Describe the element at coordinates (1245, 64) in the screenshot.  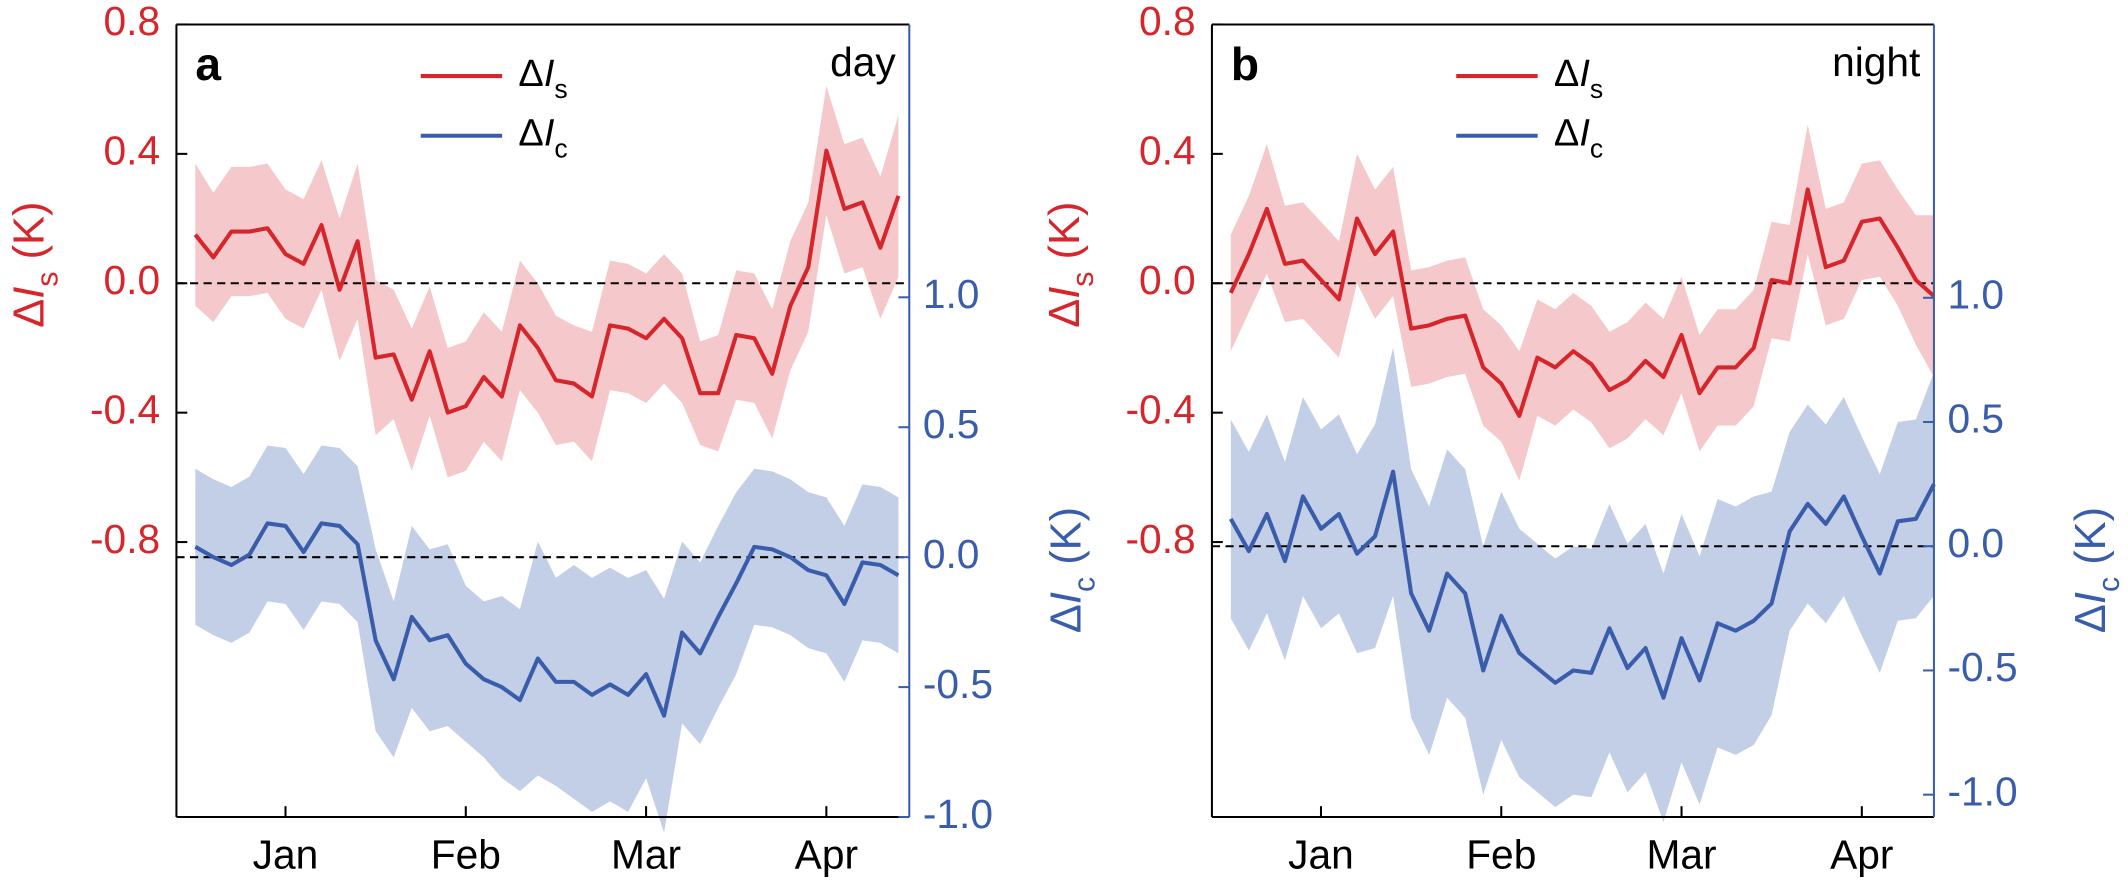
I see `panel-label: b` at that location.